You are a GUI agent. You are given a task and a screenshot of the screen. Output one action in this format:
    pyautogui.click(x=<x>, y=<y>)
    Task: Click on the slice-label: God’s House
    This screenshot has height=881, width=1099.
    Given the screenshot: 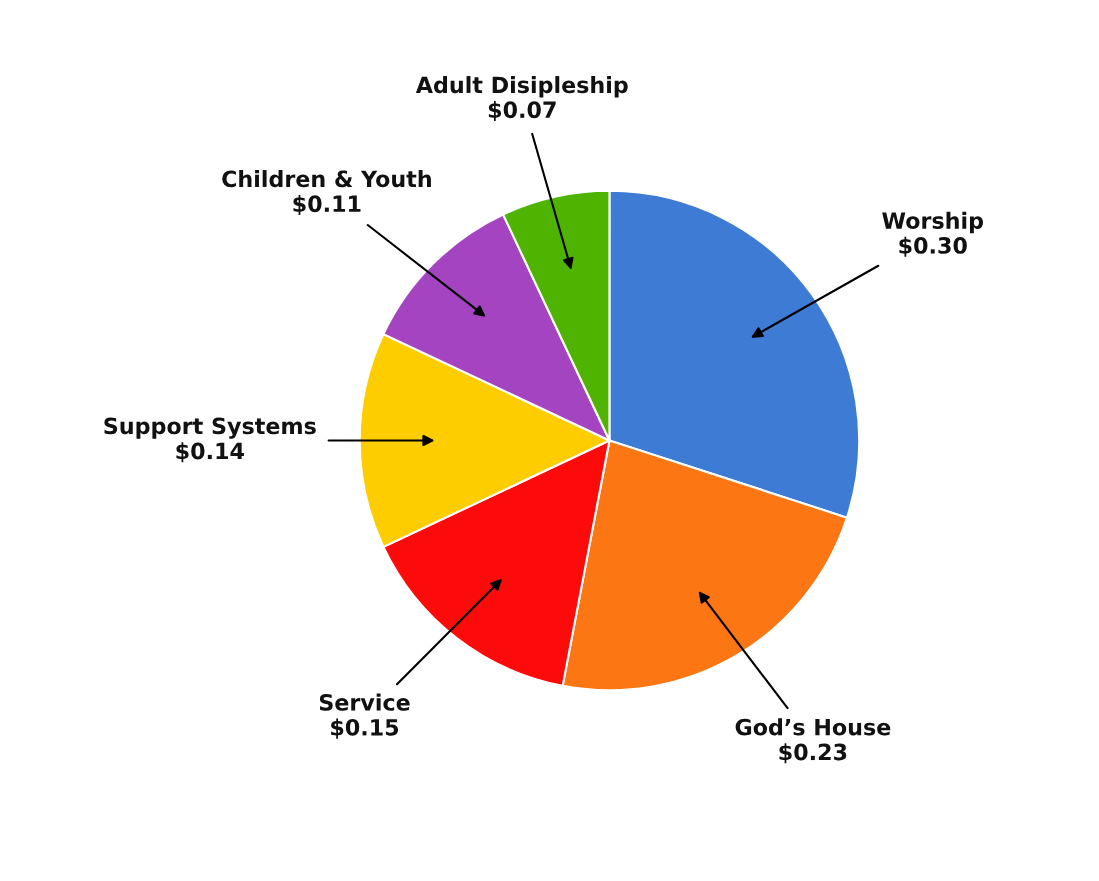 What is the action you would take?
    pyautogui.click(x=813, y=727)
    